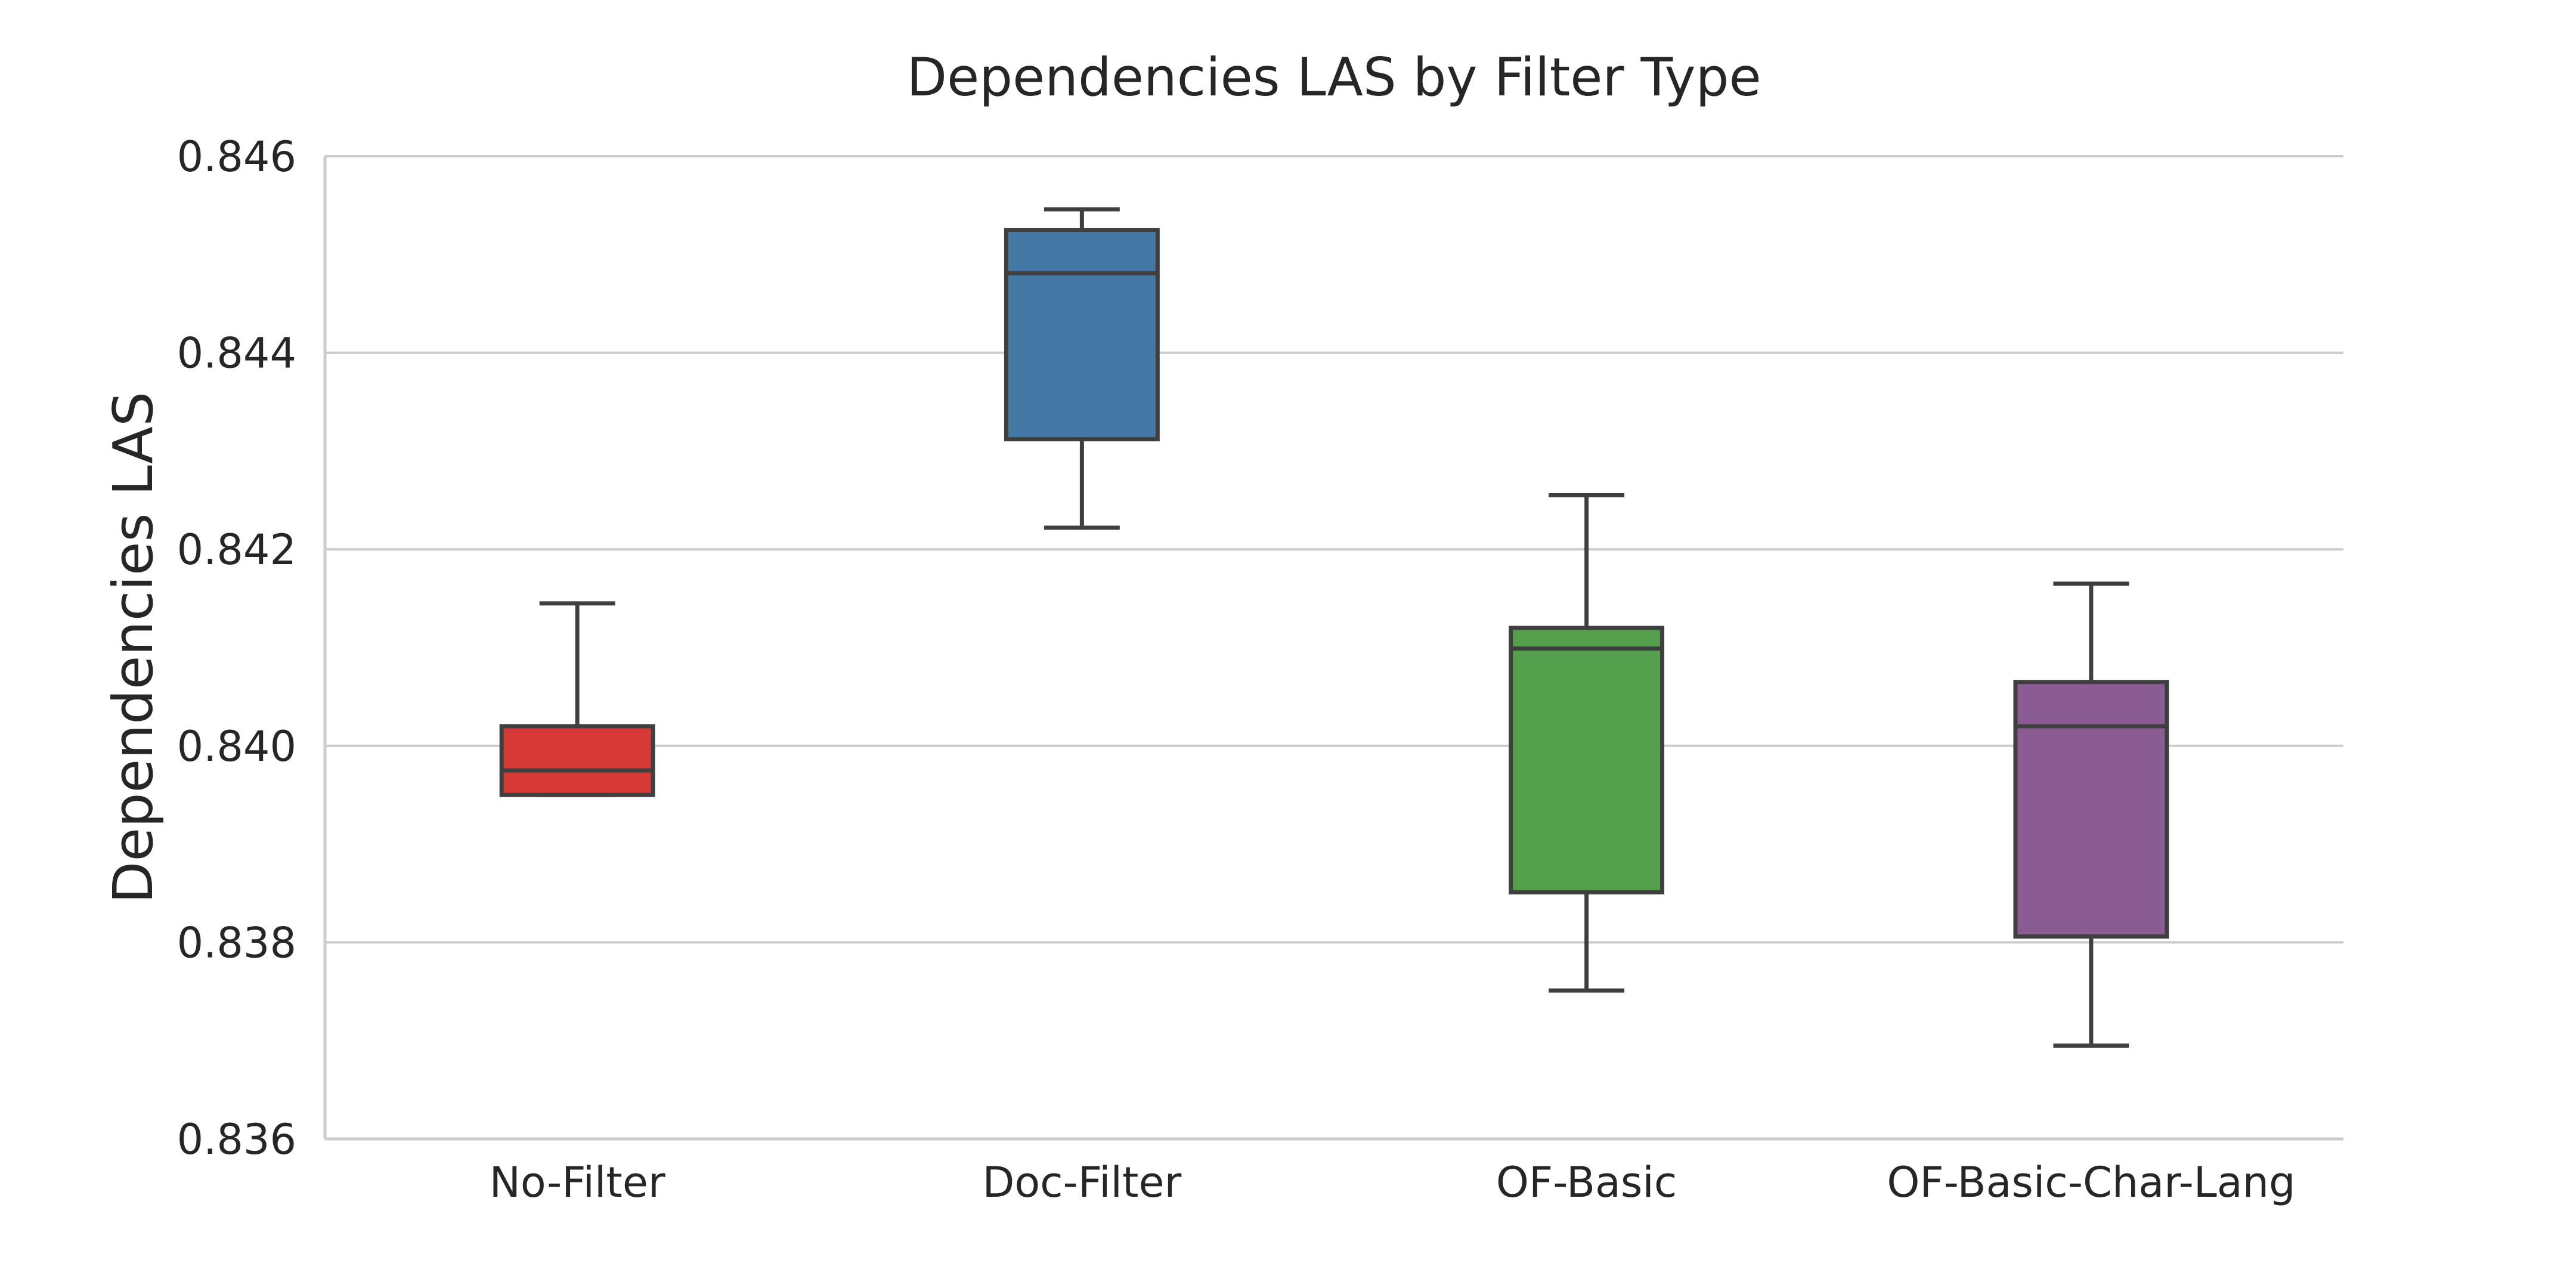 The width and height of the screenshot is (2576, 1288). I want to click on x-tick-label: Doc-Filter, so click(1081, 1182).